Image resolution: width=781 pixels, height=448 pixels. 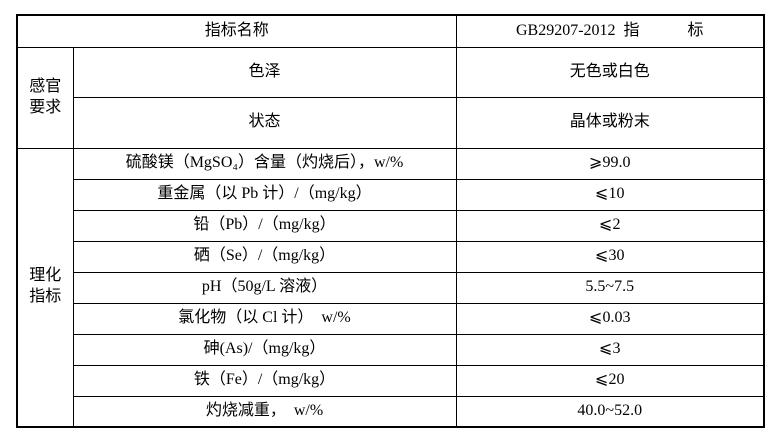 I want to click on indicator-name-cell: 色泽, so click(x=264, y=72).